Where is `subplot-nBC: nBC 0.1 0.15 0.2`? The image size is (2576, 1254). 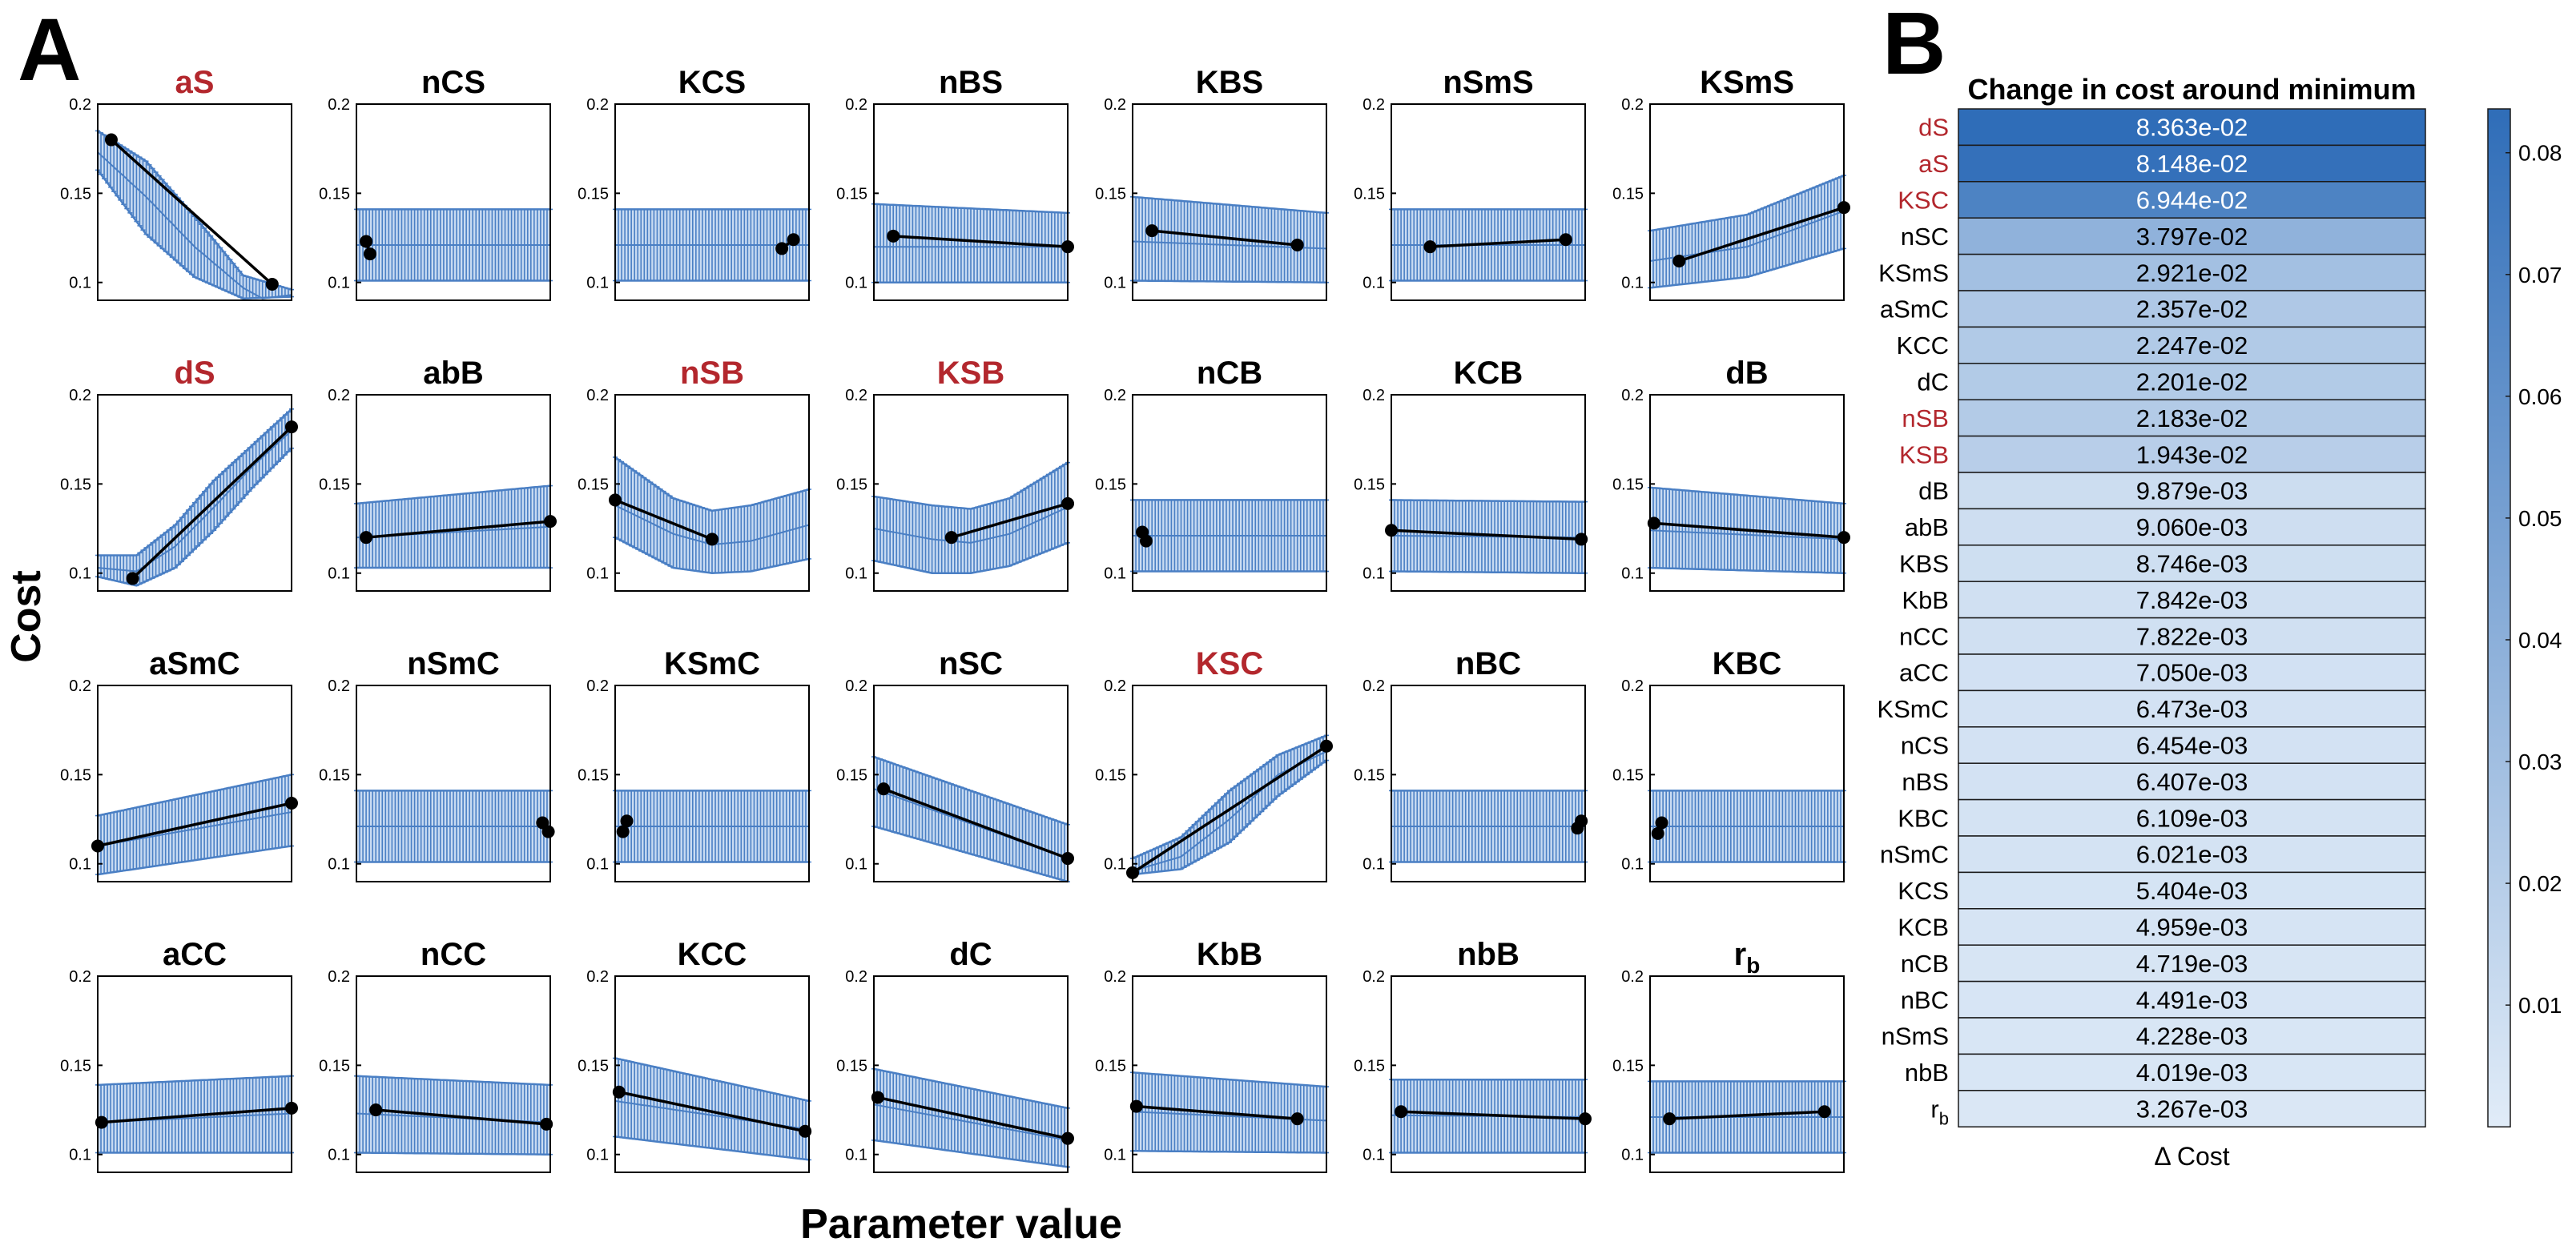
subplot-nBC: nBC 0.1 0.15 0.2 is located at coordinates (1471, 764).